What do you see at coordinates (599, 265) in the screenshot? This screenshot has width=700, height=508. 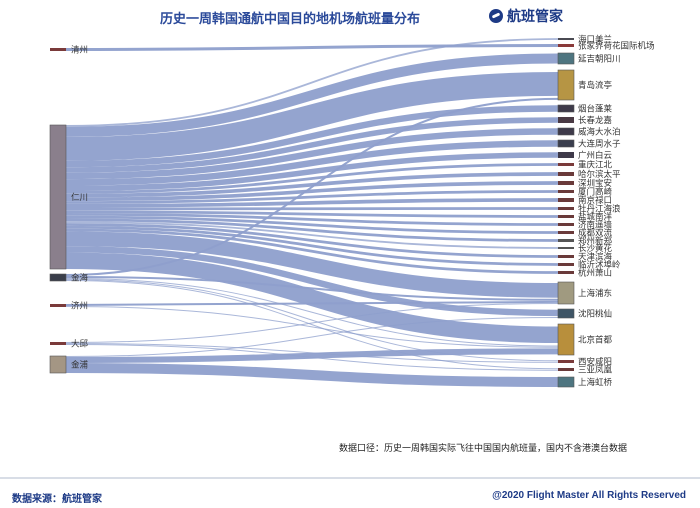 I see `node-label: 临沂沭埠岭` at bounding box center [599, 265].